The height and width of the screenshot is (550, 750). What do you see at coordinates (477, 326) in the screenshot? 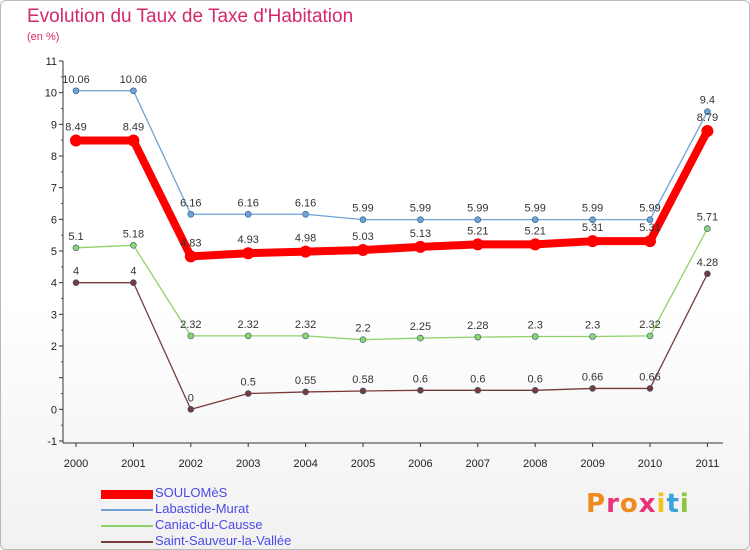
I see `data-label: 2.28` at bounding box center [477, 326].